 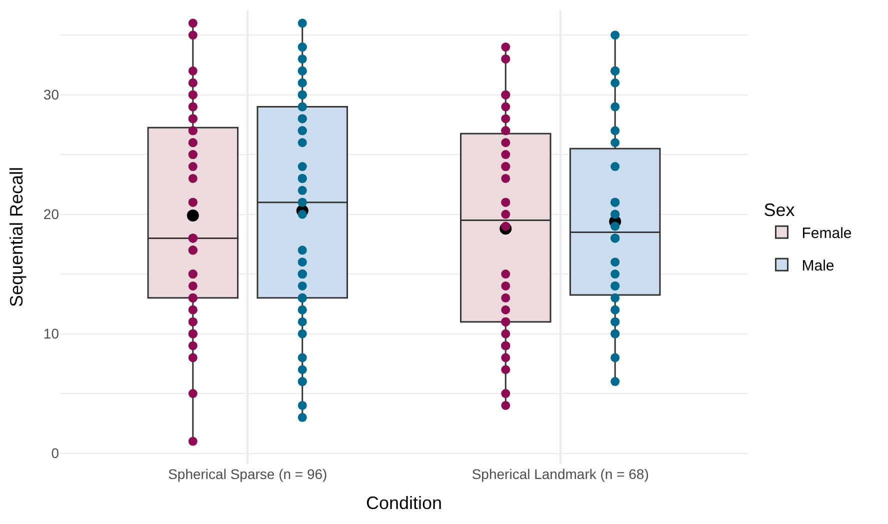 What do you see at coordinates (248, 474) in the screenshot?
I see `x-tick-label: Spherical Sparse (n = 96)` at bounding box center [248, 474].